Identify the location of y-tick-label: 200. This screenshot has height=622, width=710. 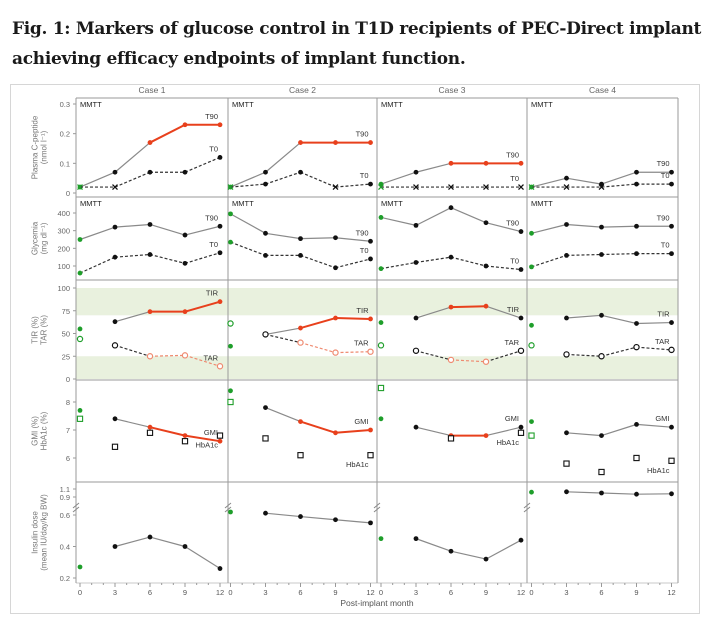
(63, 248).